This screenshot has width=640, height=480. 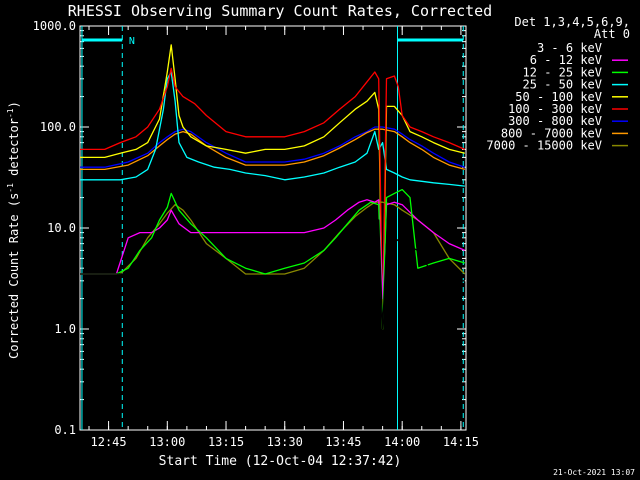 I want to click on x-axis-label: Start Time (12-Oct-04 12:37:42), so click(x=280, y=461).